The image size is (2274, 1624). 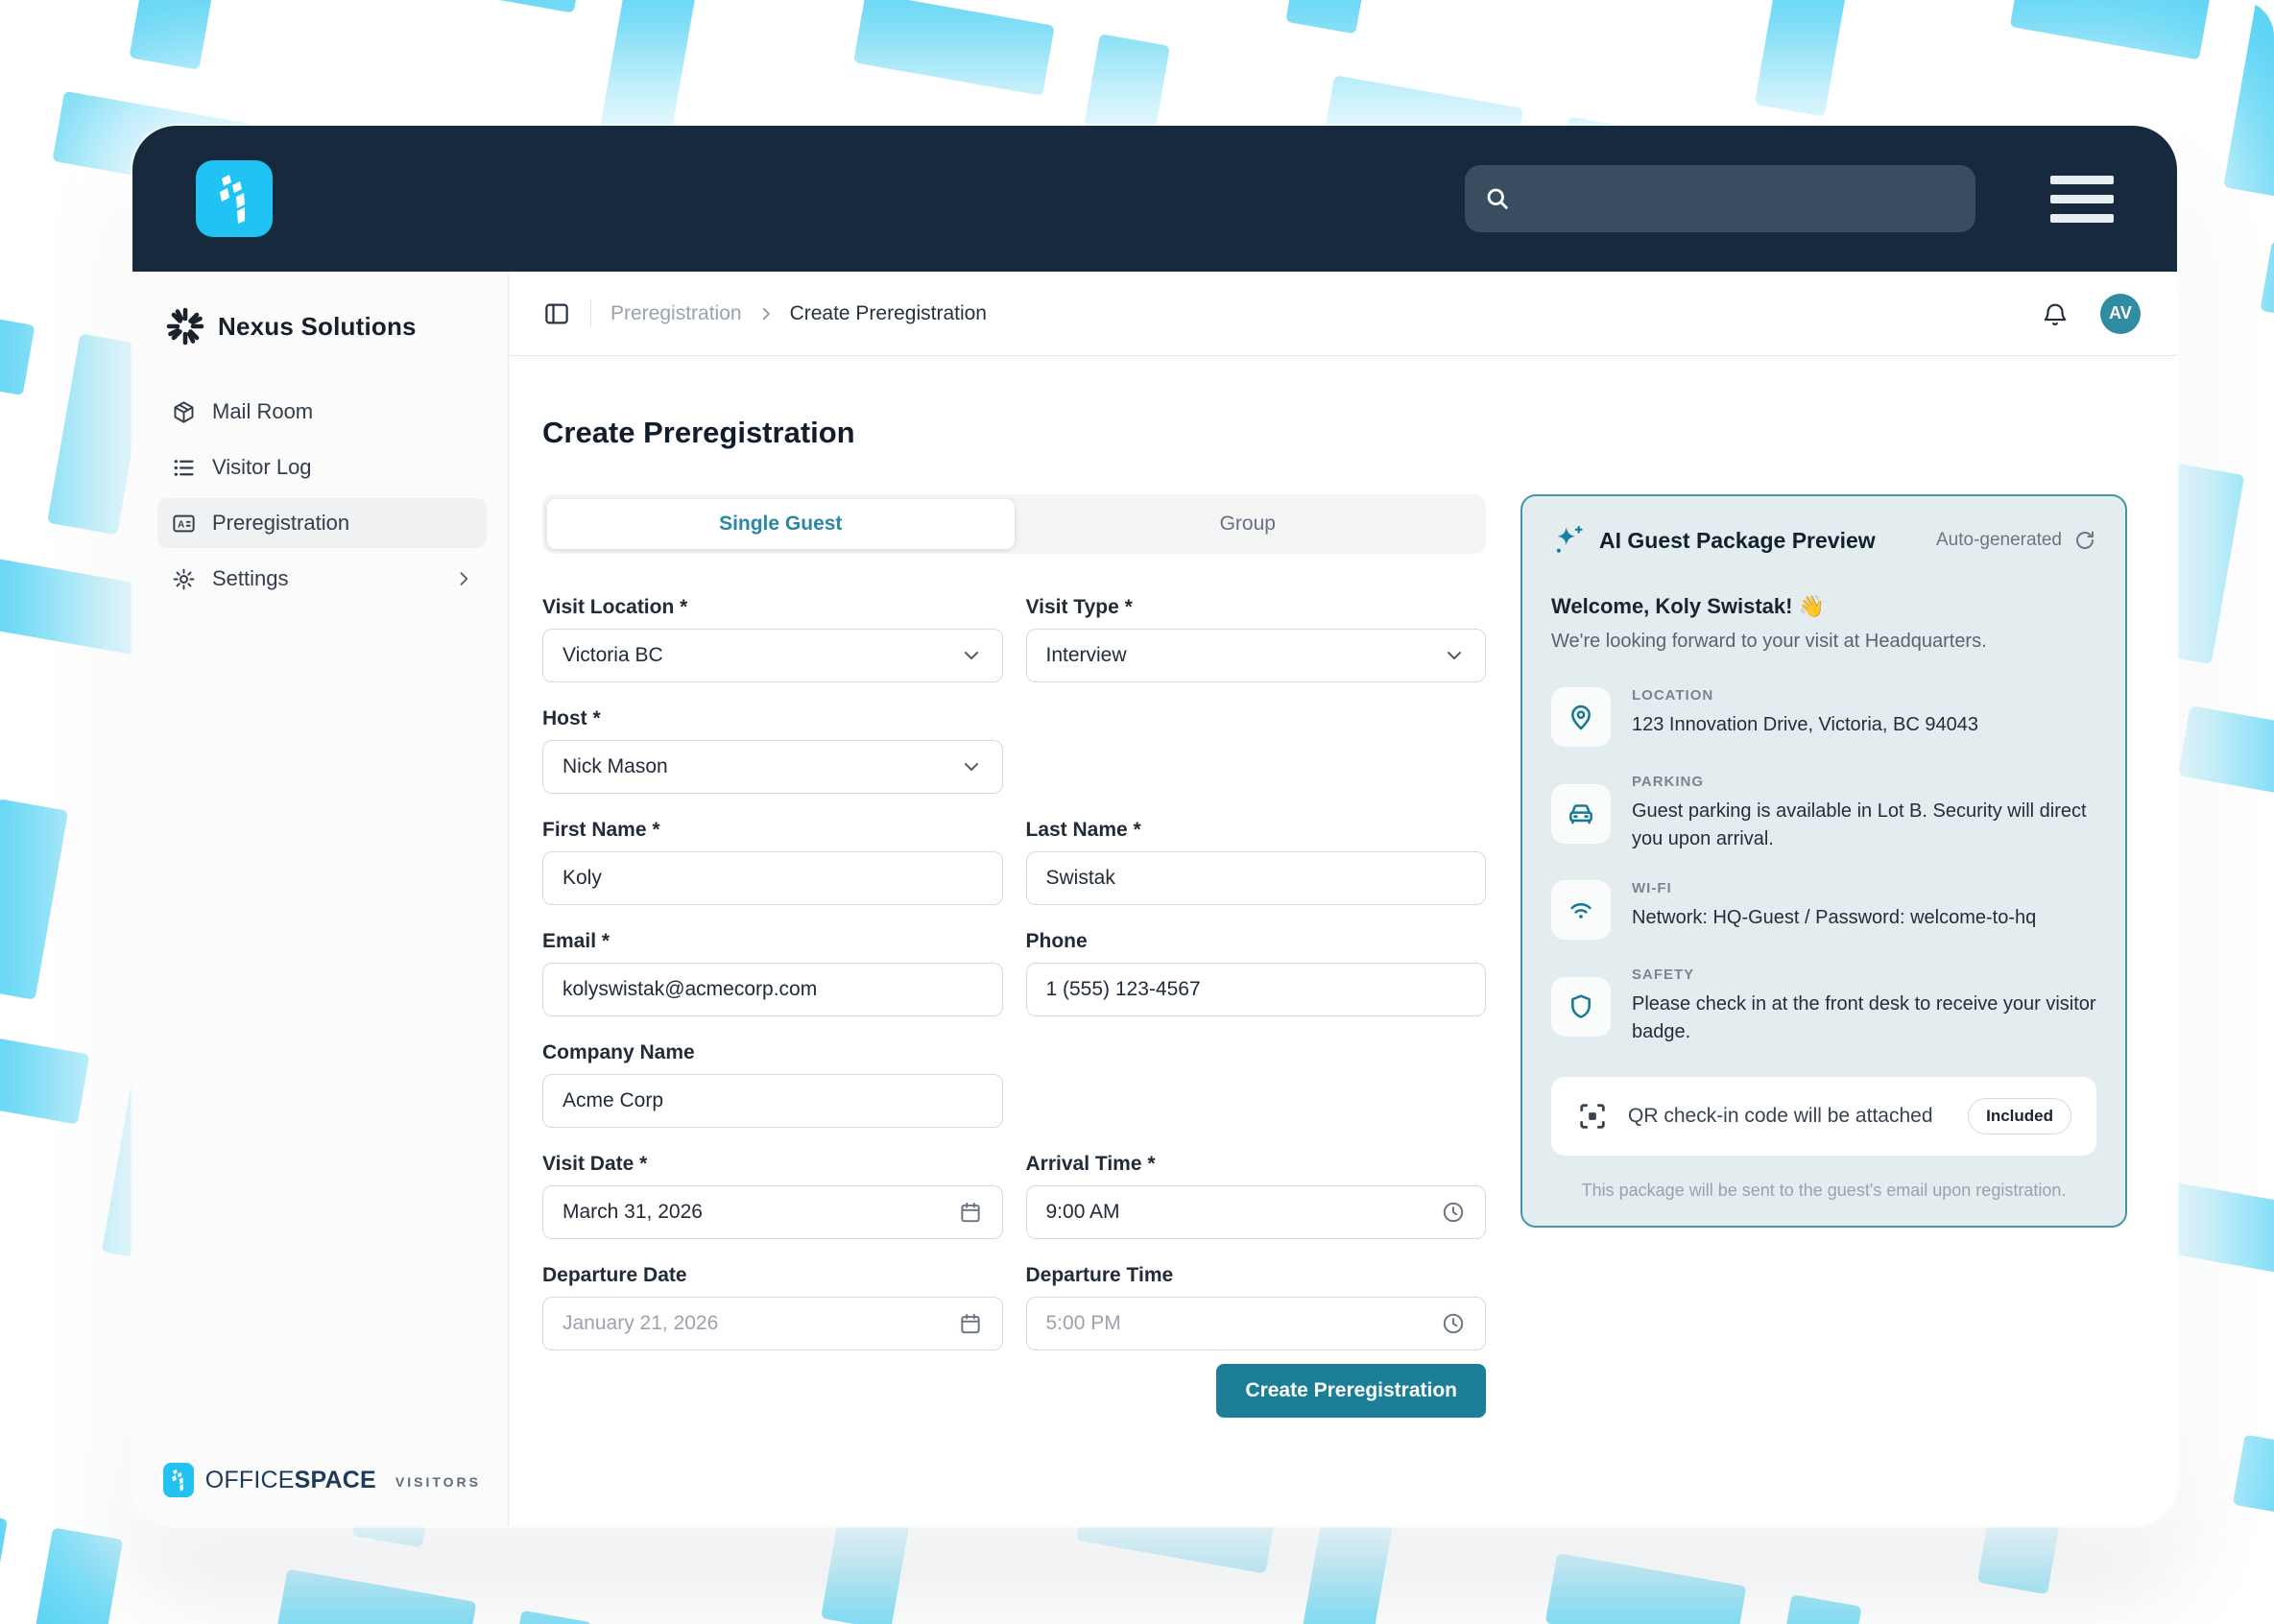 I want to click on refresh-button, so click(x=2084, y=541).